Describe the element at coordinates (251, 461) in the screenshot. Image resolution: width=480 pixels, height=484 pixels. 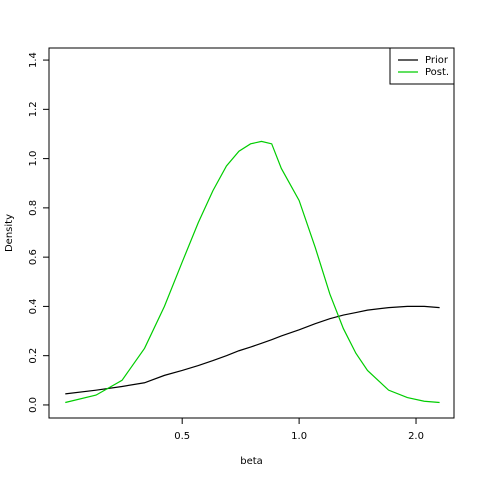
I see `x-axis-label: beta` at that location.